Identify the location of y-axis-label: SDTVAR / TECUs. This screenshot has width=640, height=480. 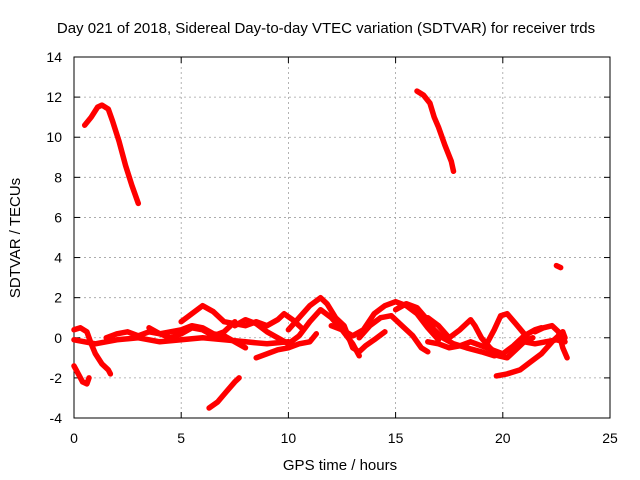
(15, 238).